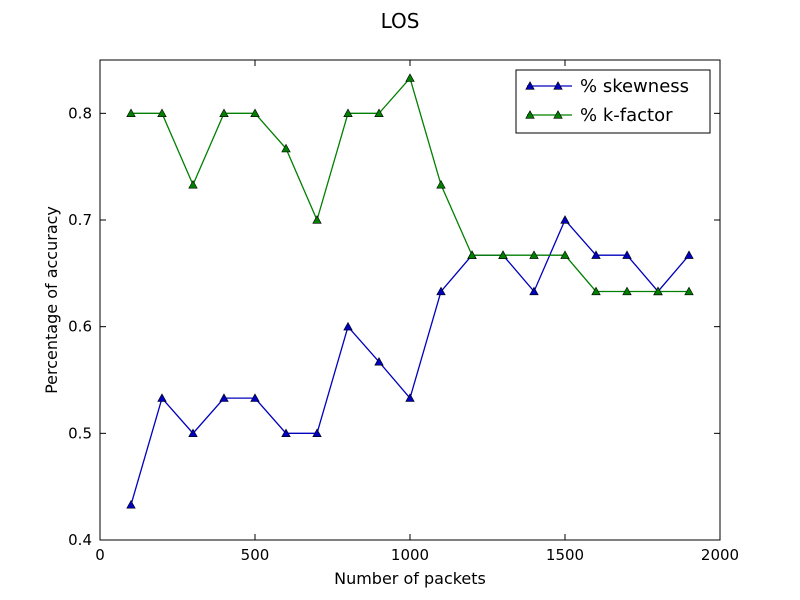 The width and height of the screenshot is (800, 600). Describe the element at coordinates (626, 115) in the screenshot. I see `legend-label: % k-factor` at that location.